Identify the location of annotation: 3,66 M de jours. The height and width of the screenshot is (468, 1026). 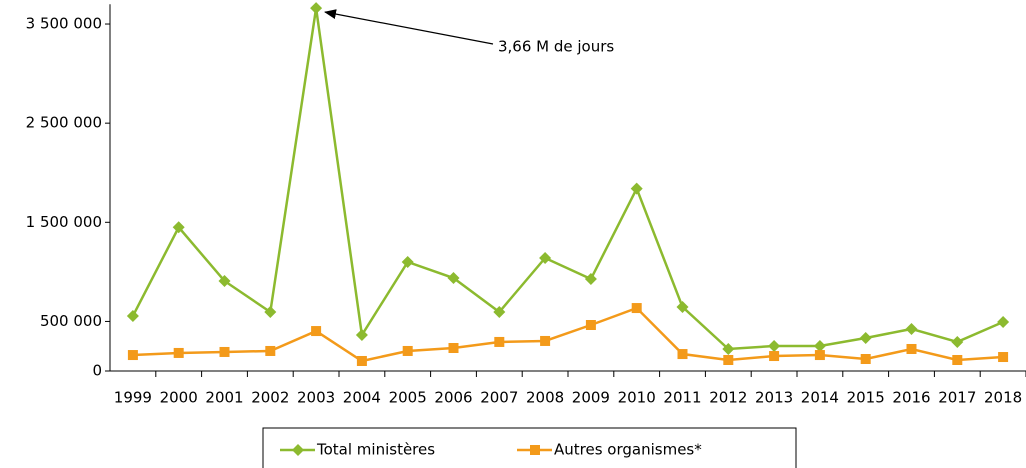
(556, 47).